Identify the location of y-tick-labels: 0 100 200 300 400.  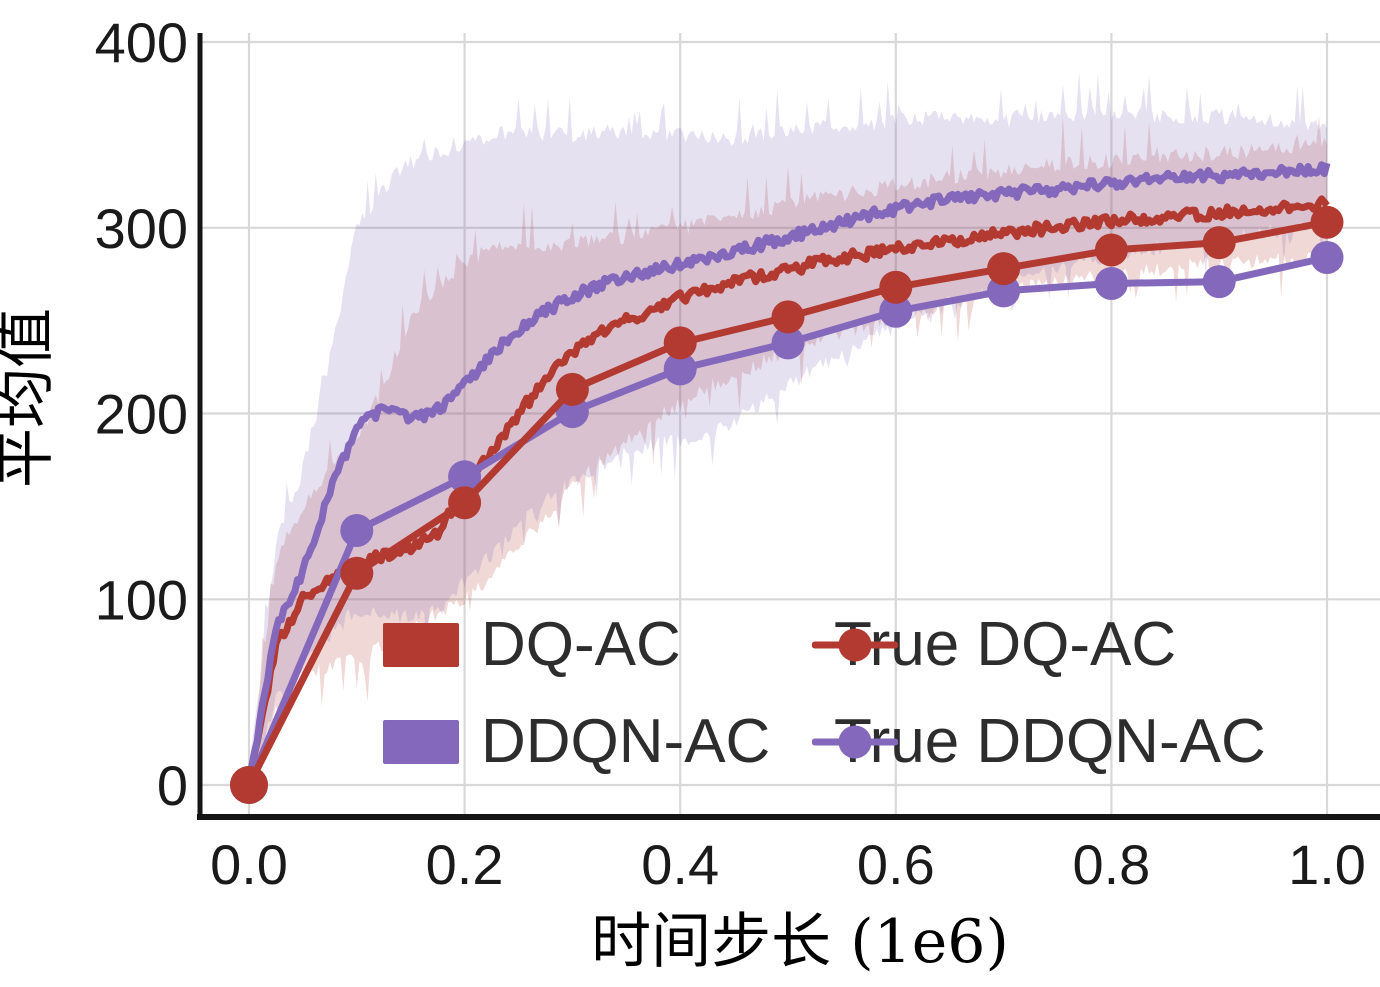
(141, 414).